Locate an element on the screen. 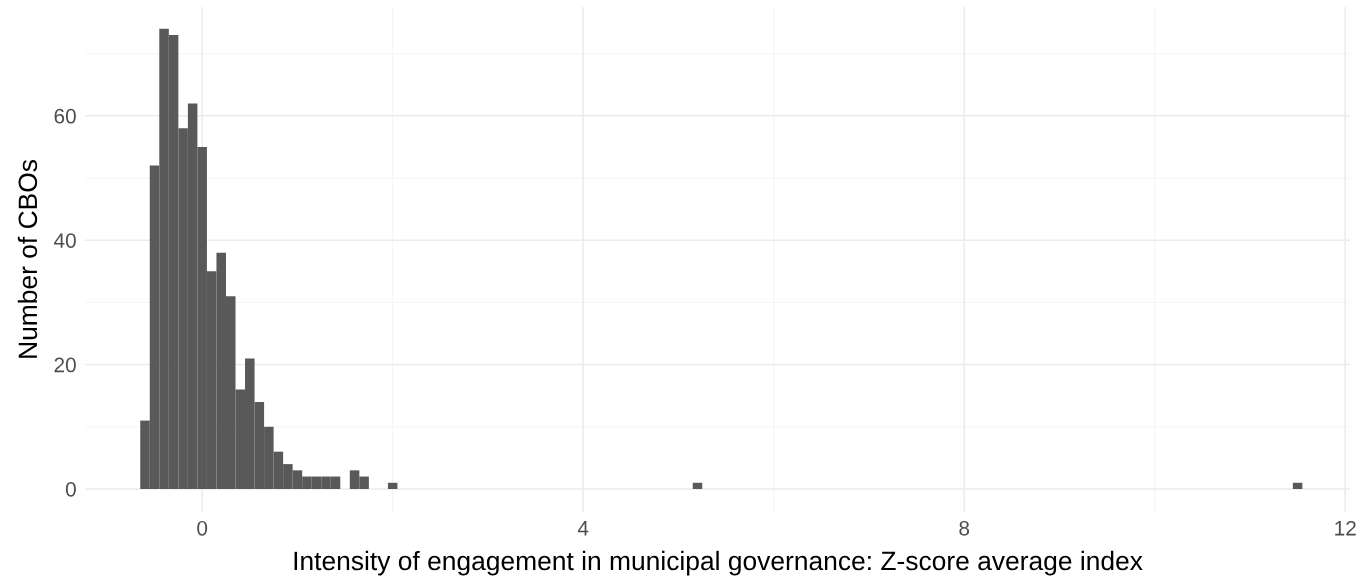 This screenshot has width=1372, height=588. x-tick-label: 0 is located at coordinates (202, 528).